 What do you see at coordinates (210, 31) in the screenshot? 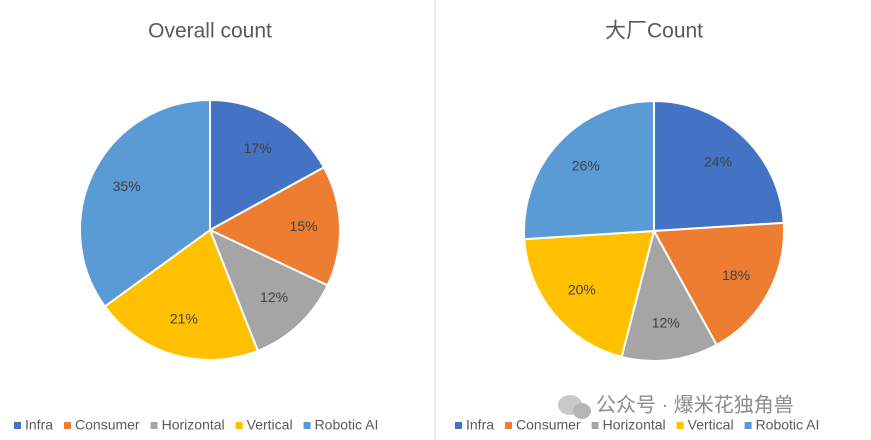
I see `chart-title: Overall count` at bounding box center [210, 31].